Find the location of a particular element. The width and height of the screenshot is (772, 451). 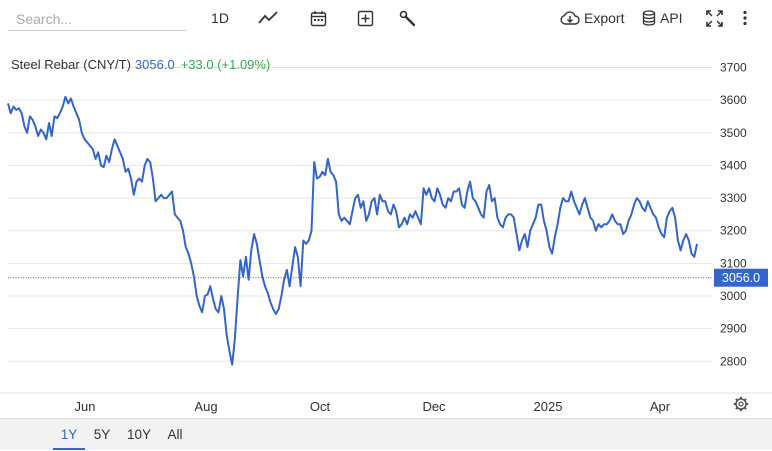

instrument-header: Steel Rebar (CNY/T) 3056.0 +33.0 (+1.09%) is located at coordinates (140, 64).